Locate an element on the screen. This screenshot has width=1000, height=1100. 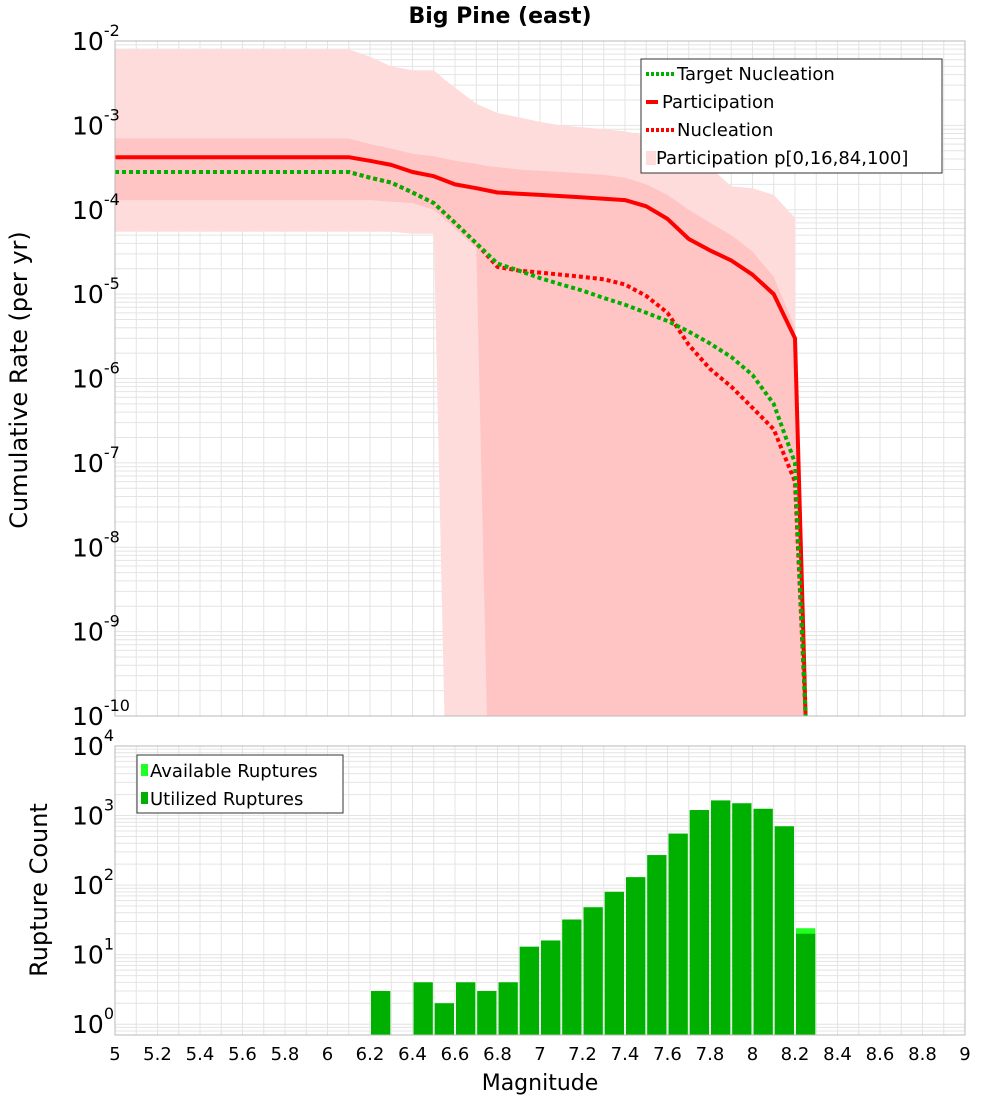
x-tick-label: 8 is located at coordinates (752, 1054).